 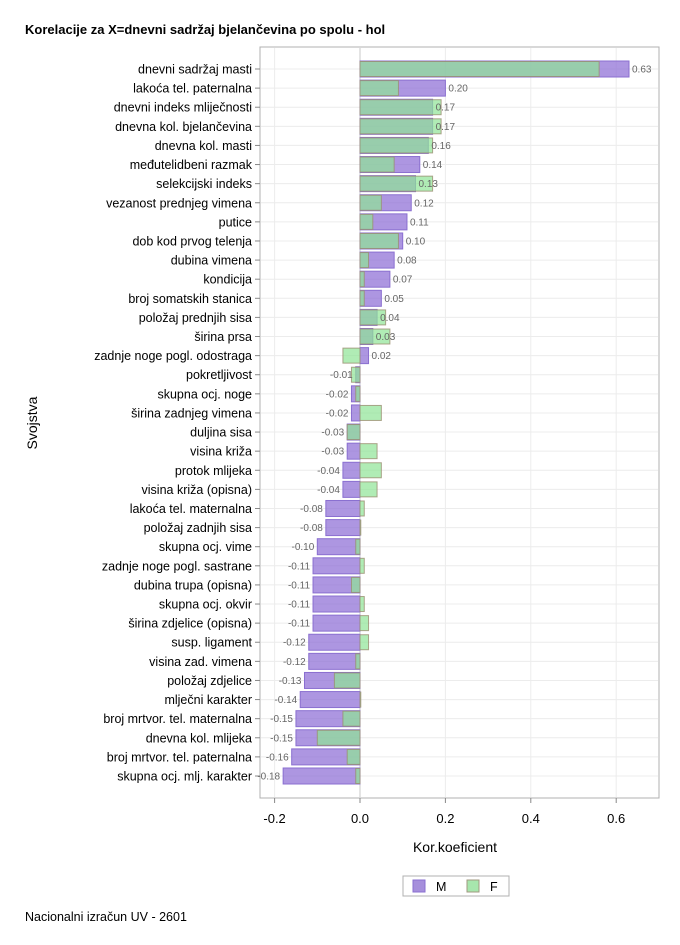 I want to click on category-label: međutelidbeni razmak, so click(x=191, y=165).